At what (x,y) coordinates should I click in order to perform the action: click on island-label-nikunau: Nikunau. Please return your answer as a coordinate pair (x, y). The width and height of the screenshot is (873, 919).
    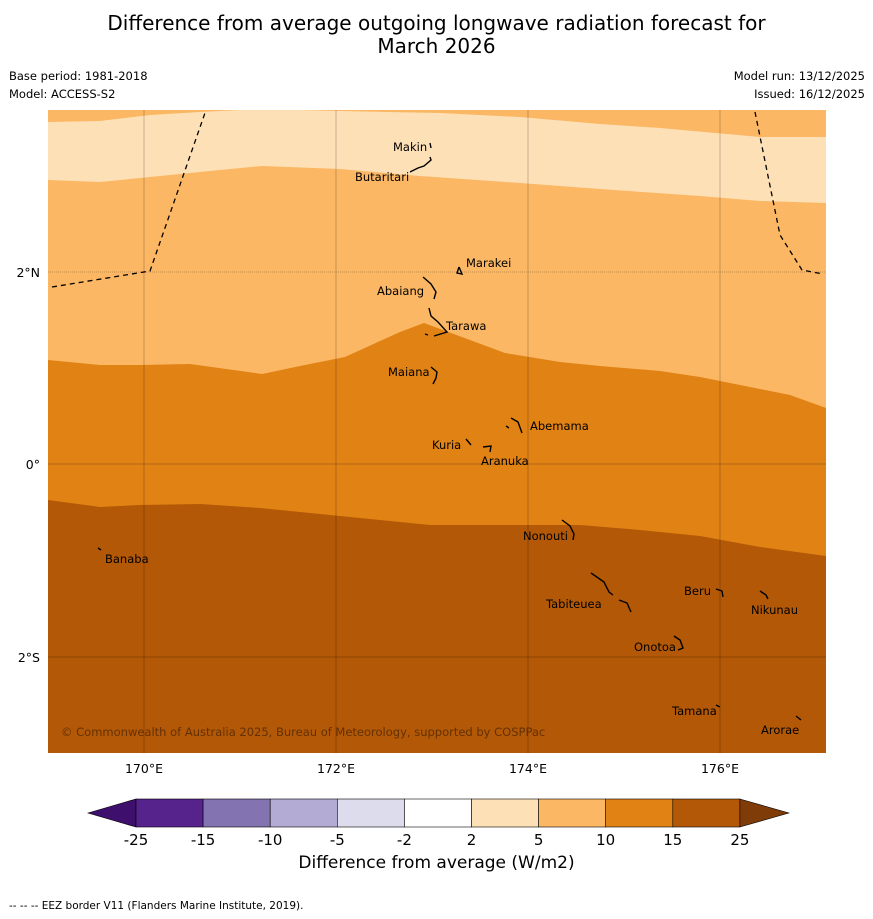
    Looking at the image, I should click on (774, 610).